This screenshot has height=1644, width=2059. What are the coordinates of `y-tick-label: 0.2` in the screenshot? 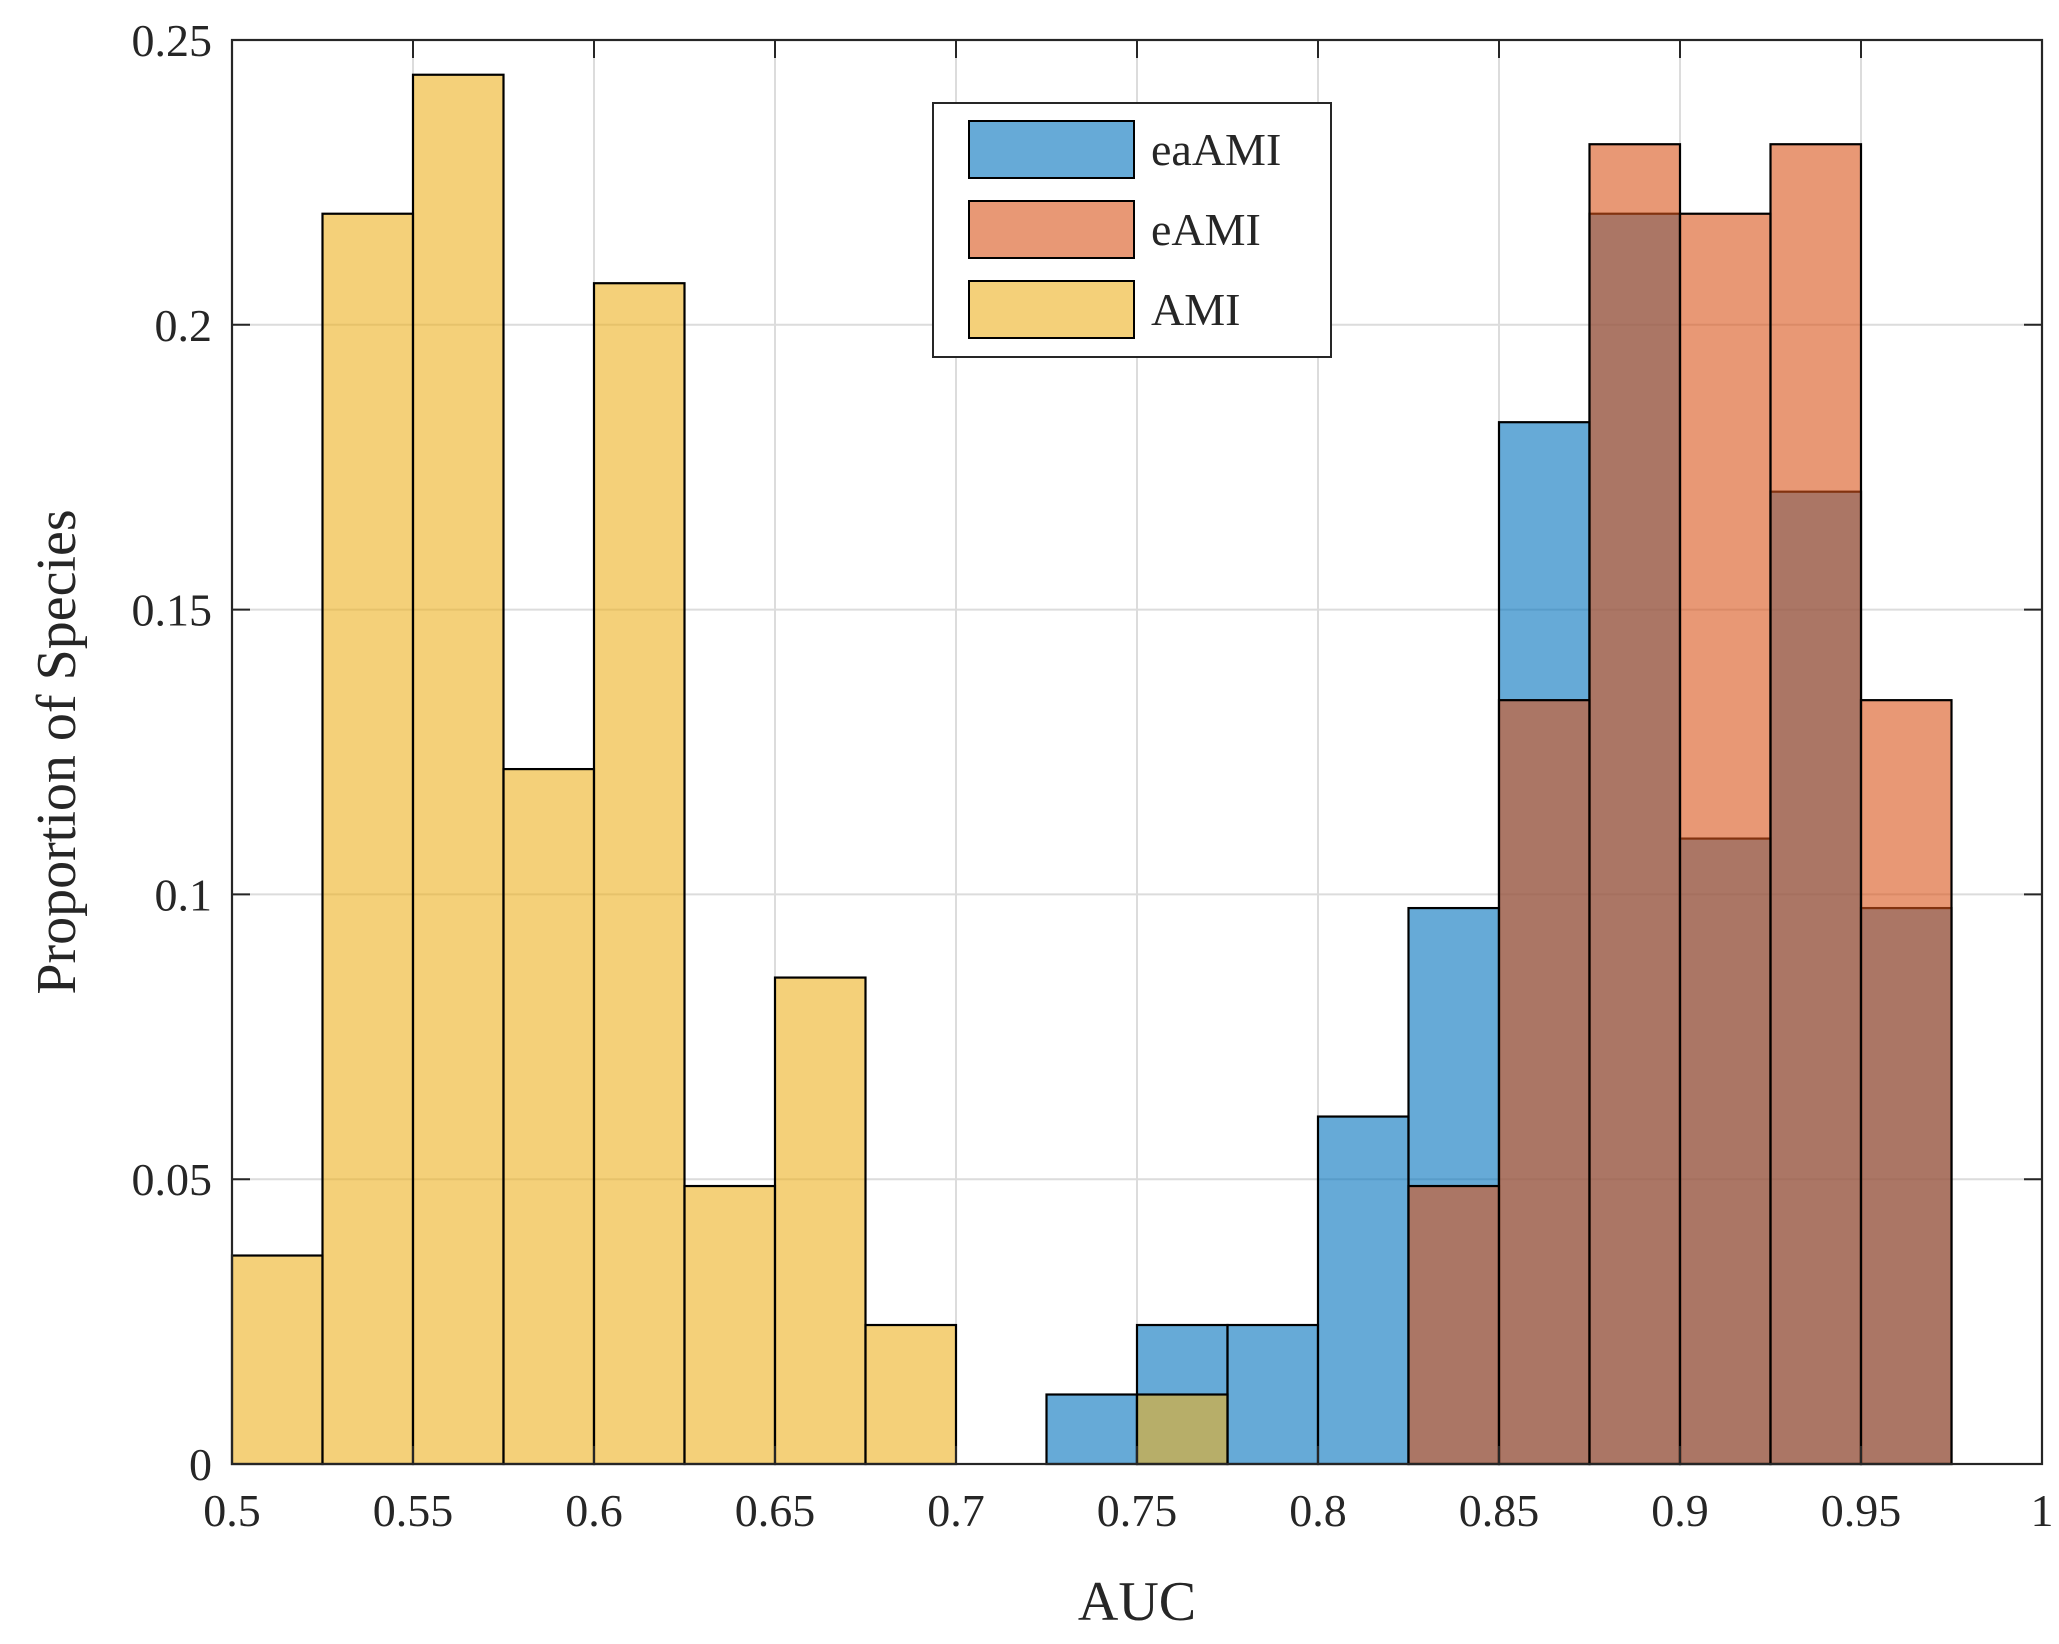 It's located at (184, 325).